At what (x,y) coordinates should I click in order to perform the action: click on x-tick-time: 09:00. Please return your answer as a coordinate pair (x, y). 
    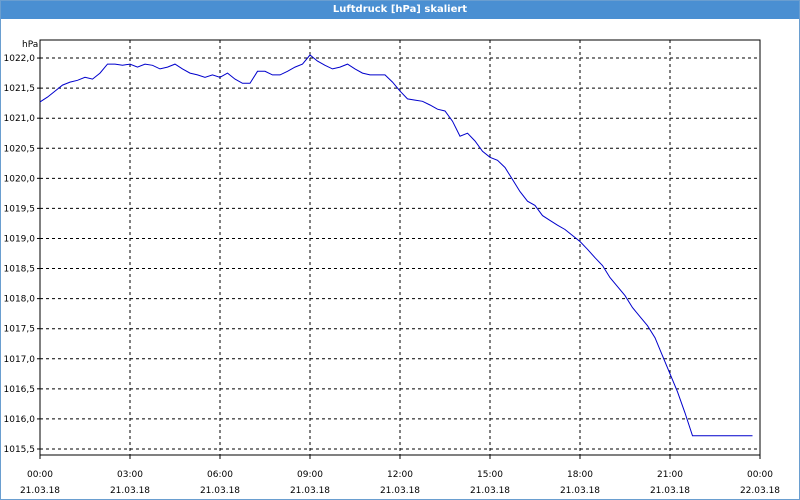
    Looking at the image, I should click on (310, 475).